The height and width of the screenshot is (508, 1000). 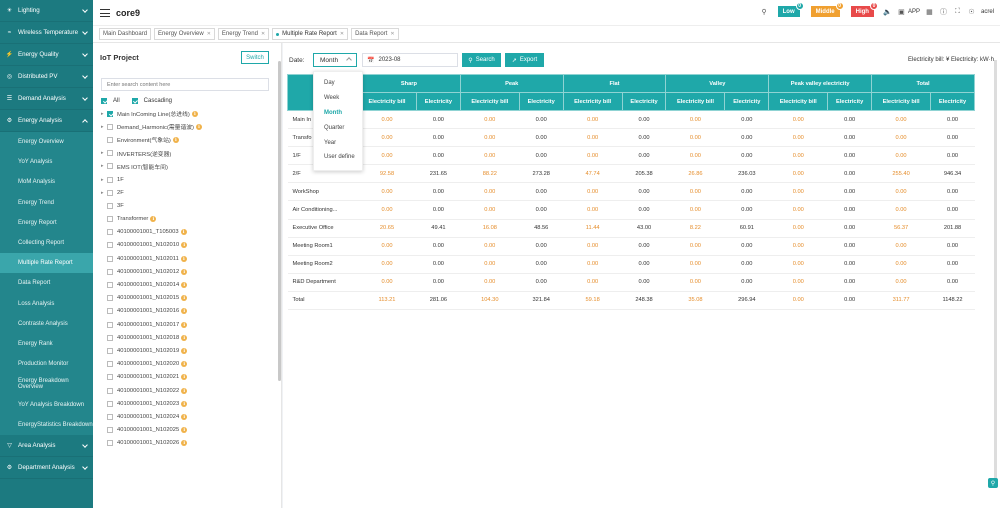 I want to click on sidebar-subitem: Energy Rank, so click(x=46, y=344).